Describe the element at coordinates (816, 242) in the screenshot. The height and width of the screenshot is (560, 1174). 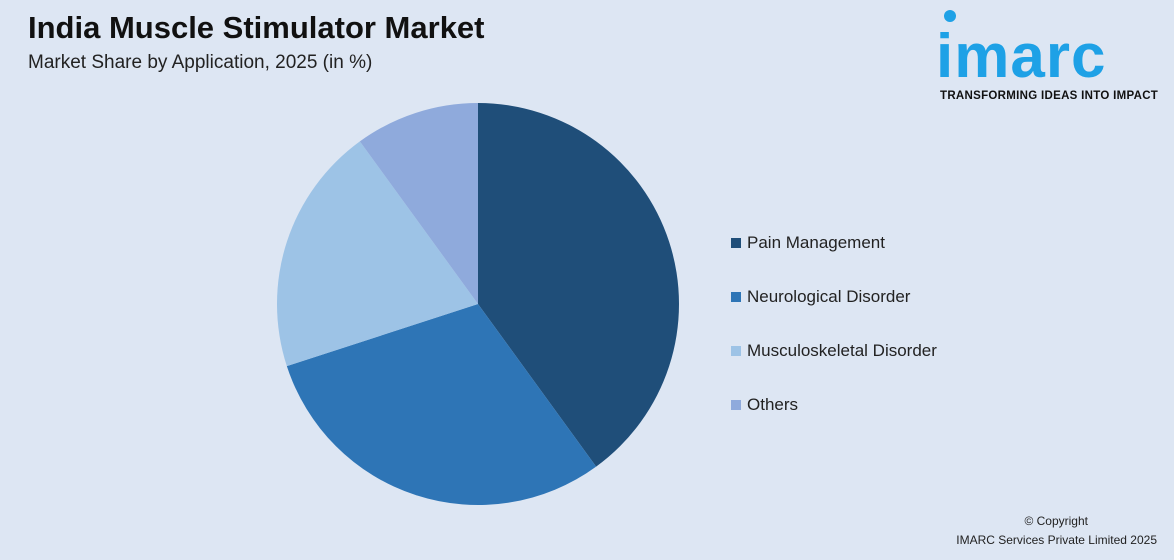
I see `legend-label: Pain Management` at that location.